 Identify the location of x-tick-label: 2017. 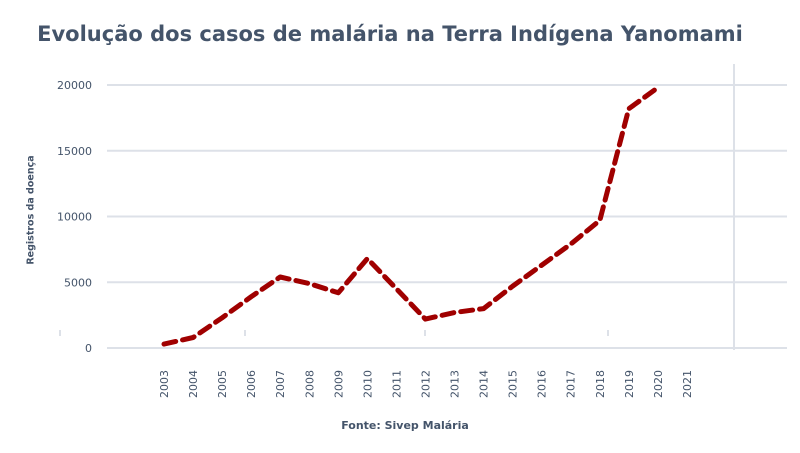
(571, 384).